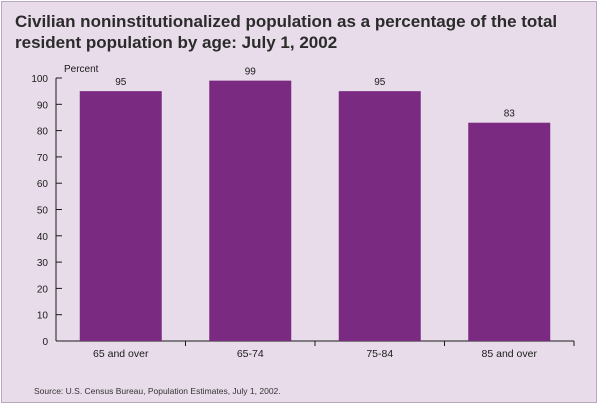  Describe the element at coordinates (379, 354) in the screenshot. I see `x-category-label: 75-84` at that location.